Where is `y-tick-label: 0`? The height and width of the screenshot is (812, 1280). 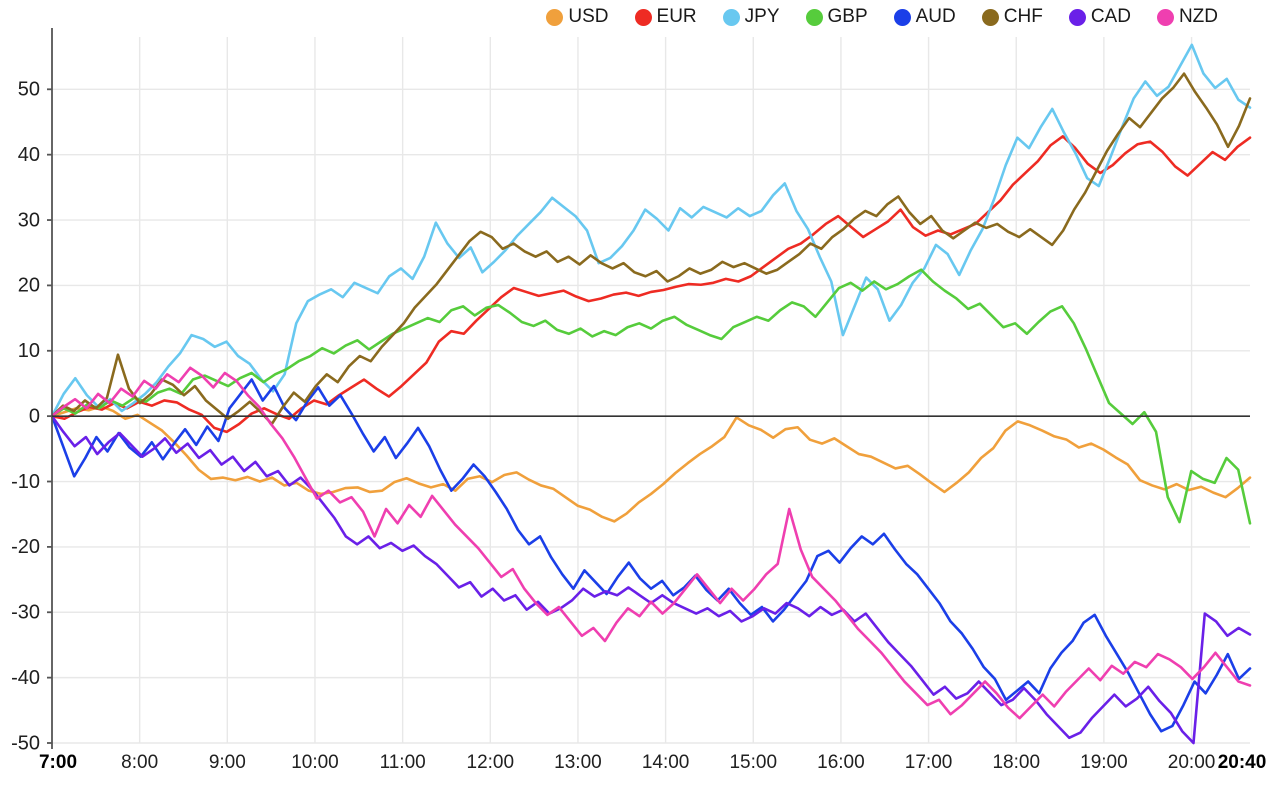 y-tick-label: 0 is located at coordinates (34, 416).